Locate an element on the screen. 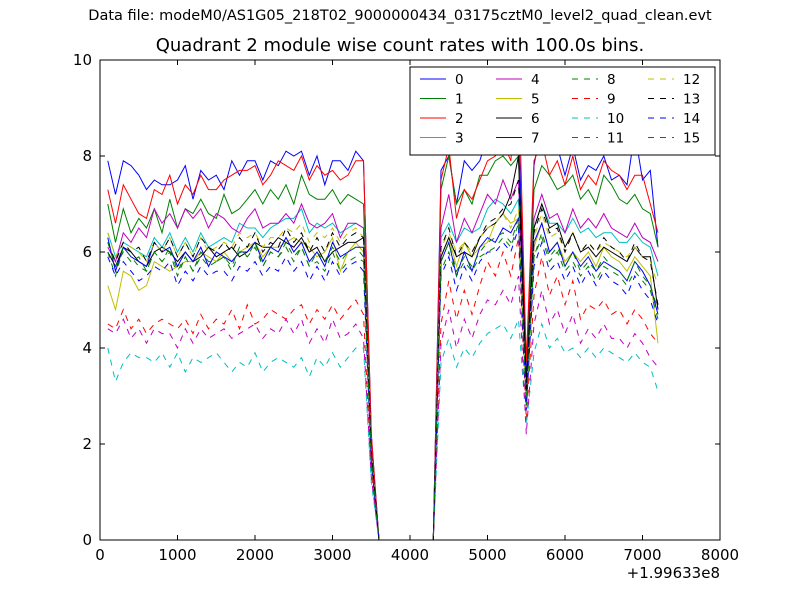  legend-label-2: 2 is located at coordinates (459, 119).